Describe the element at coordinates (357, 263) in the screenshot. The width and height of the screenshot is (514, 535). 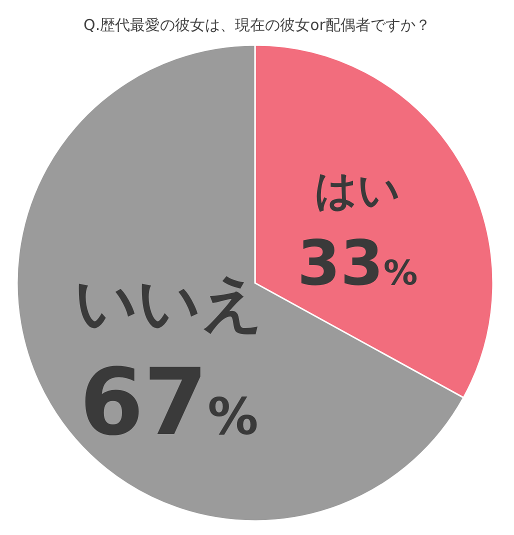
I see `data-label: 33%` at that location.